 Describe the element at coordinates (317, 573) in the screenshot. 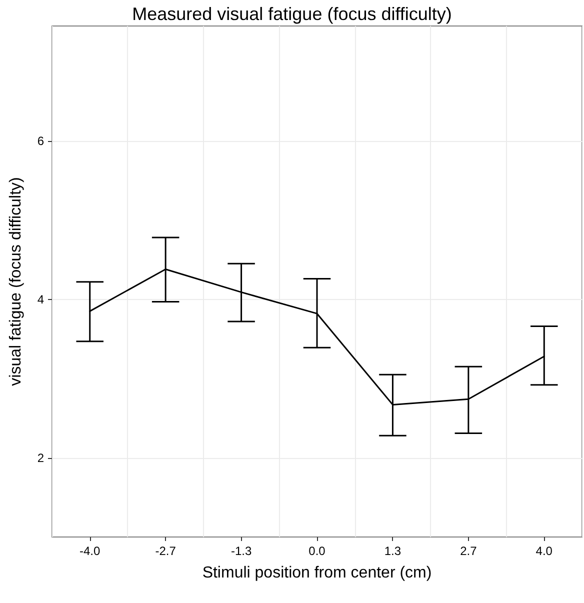

I see `x-axis-title: Stimuli position from center (cm)` at that location.